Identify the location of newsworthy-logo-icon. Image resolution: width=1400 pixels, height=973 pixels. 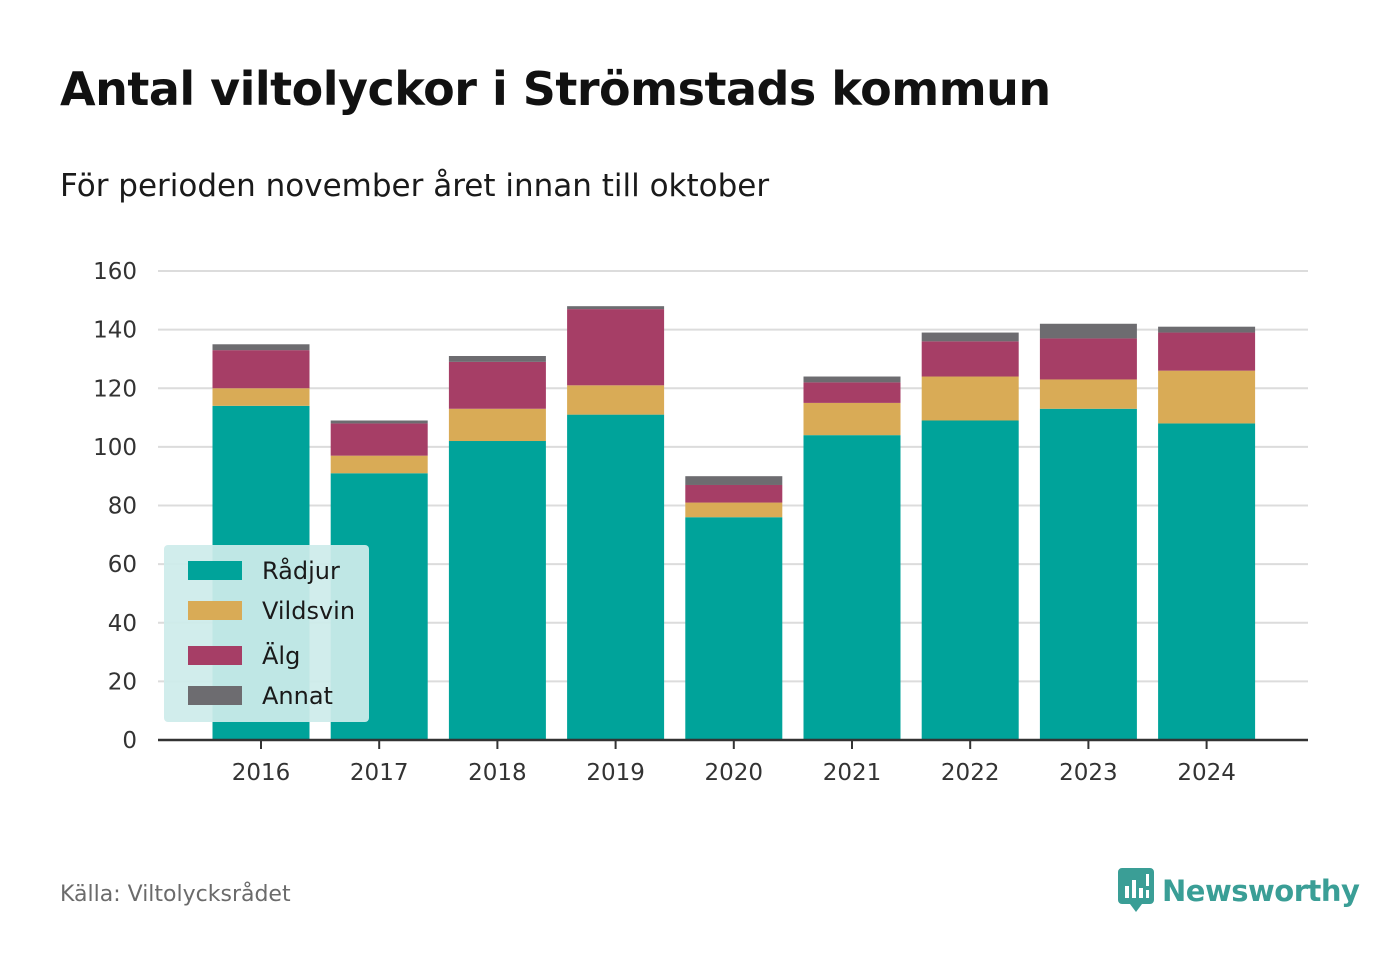
(1136, 890).